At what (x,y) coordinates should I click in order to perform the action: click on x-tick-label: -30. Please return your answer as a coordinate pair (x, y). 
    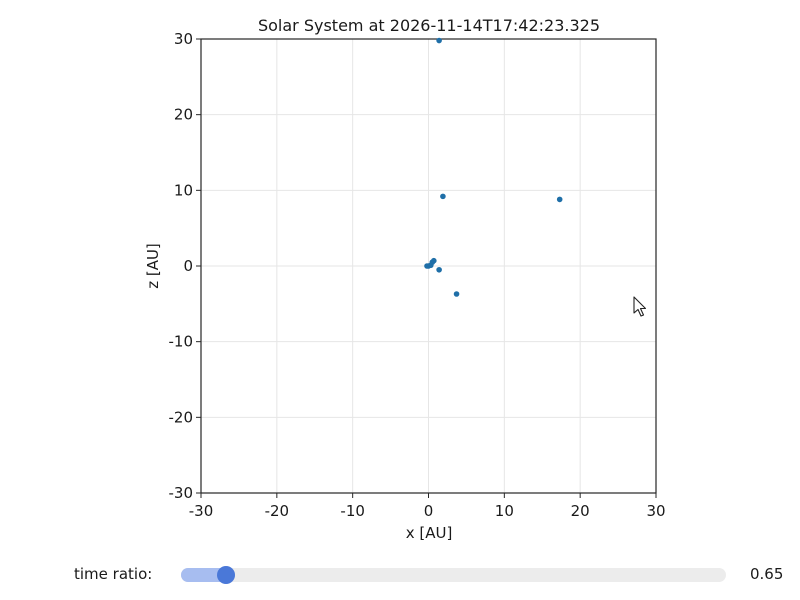
    Looking at the image, I should click on (201, 511).